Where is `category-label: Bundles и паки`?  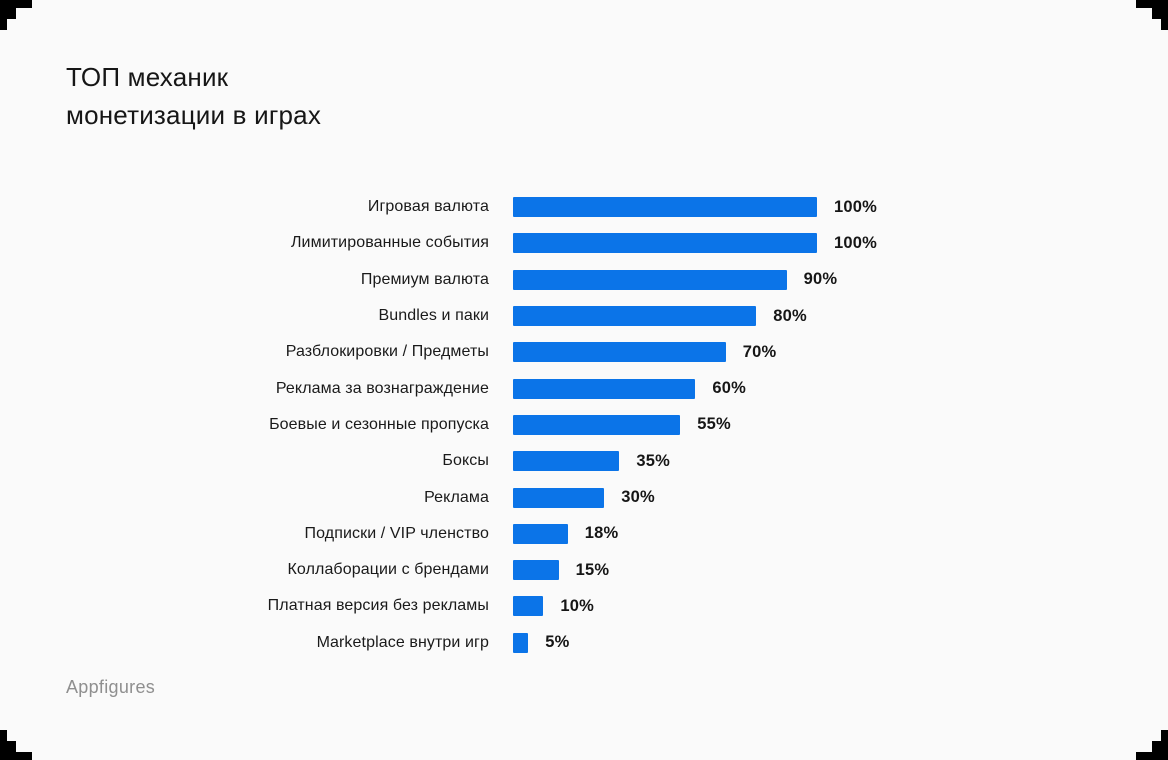
category-label: Bundles и паки is located at coordinates (433, 316).